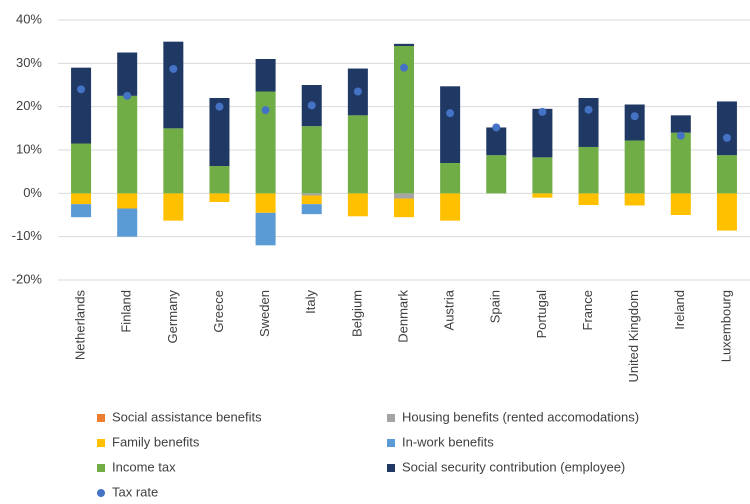  I want to click on x-tick-label: Finland, so click(126, 311).